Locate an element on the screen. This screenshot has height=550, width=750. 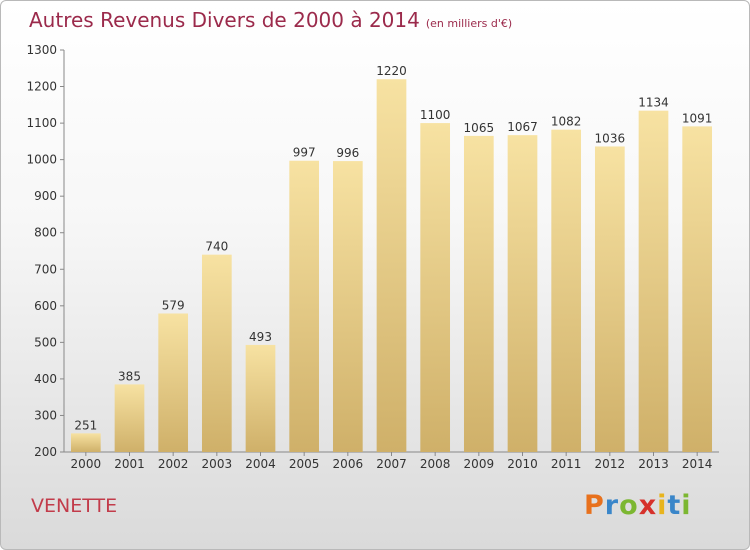
x-tick-label: 2005 is located at coordinates (304, 464).